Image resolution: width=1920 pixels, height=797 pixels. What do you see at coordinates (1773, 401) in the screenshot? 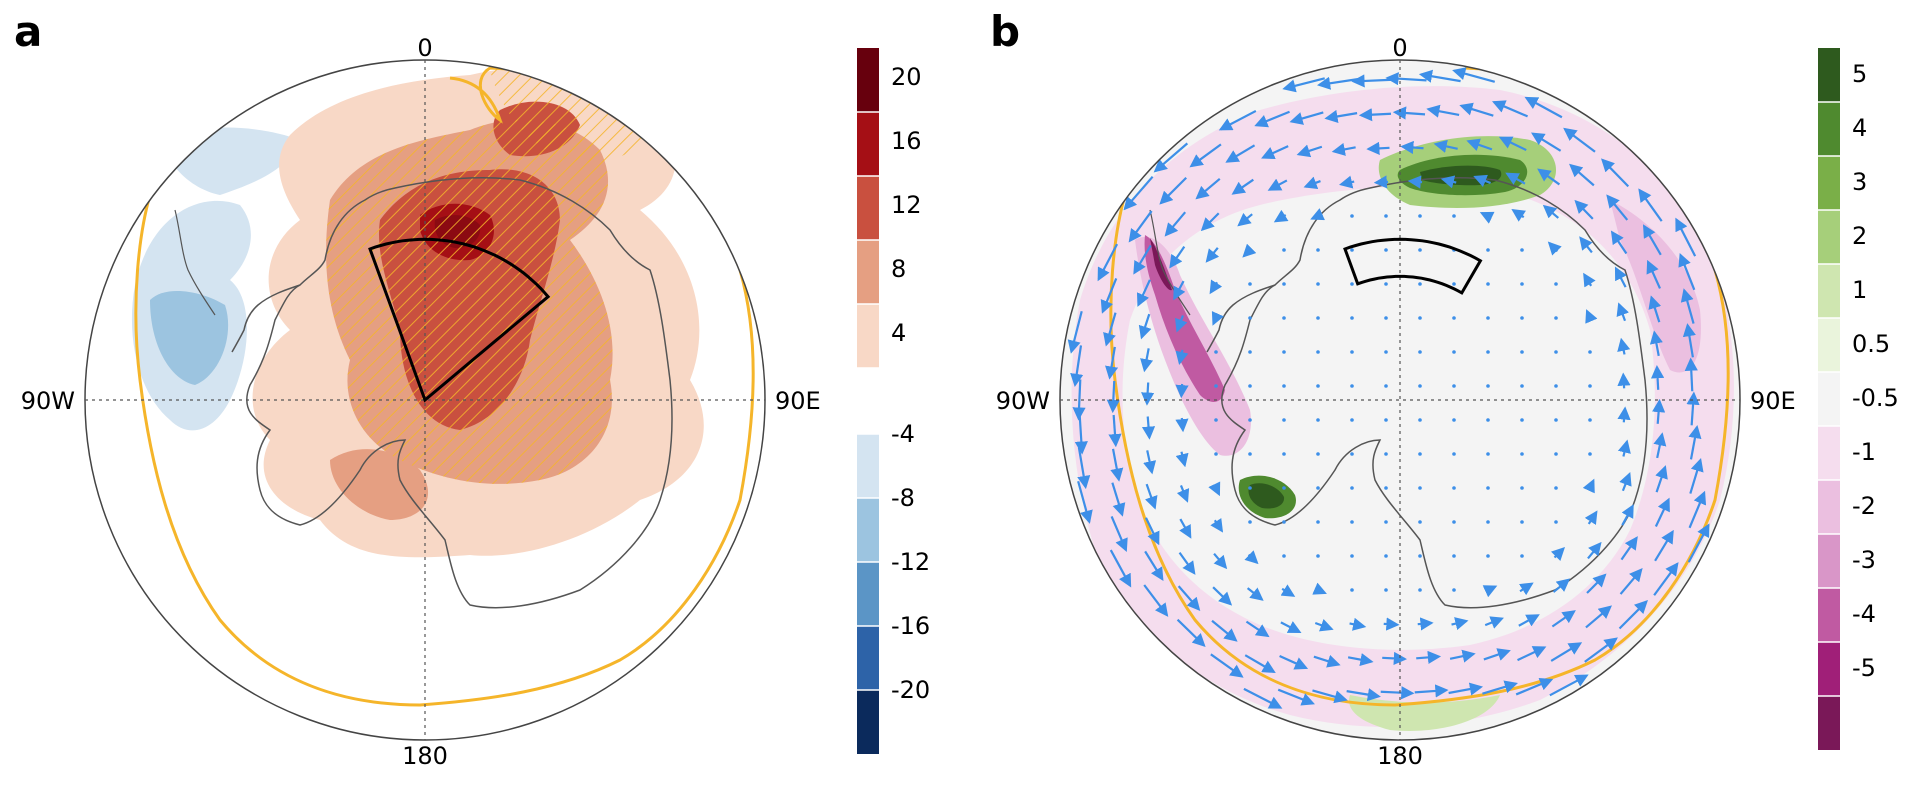
I see `lon-label-right-b: 90E` at bounding box center [1773, 401].